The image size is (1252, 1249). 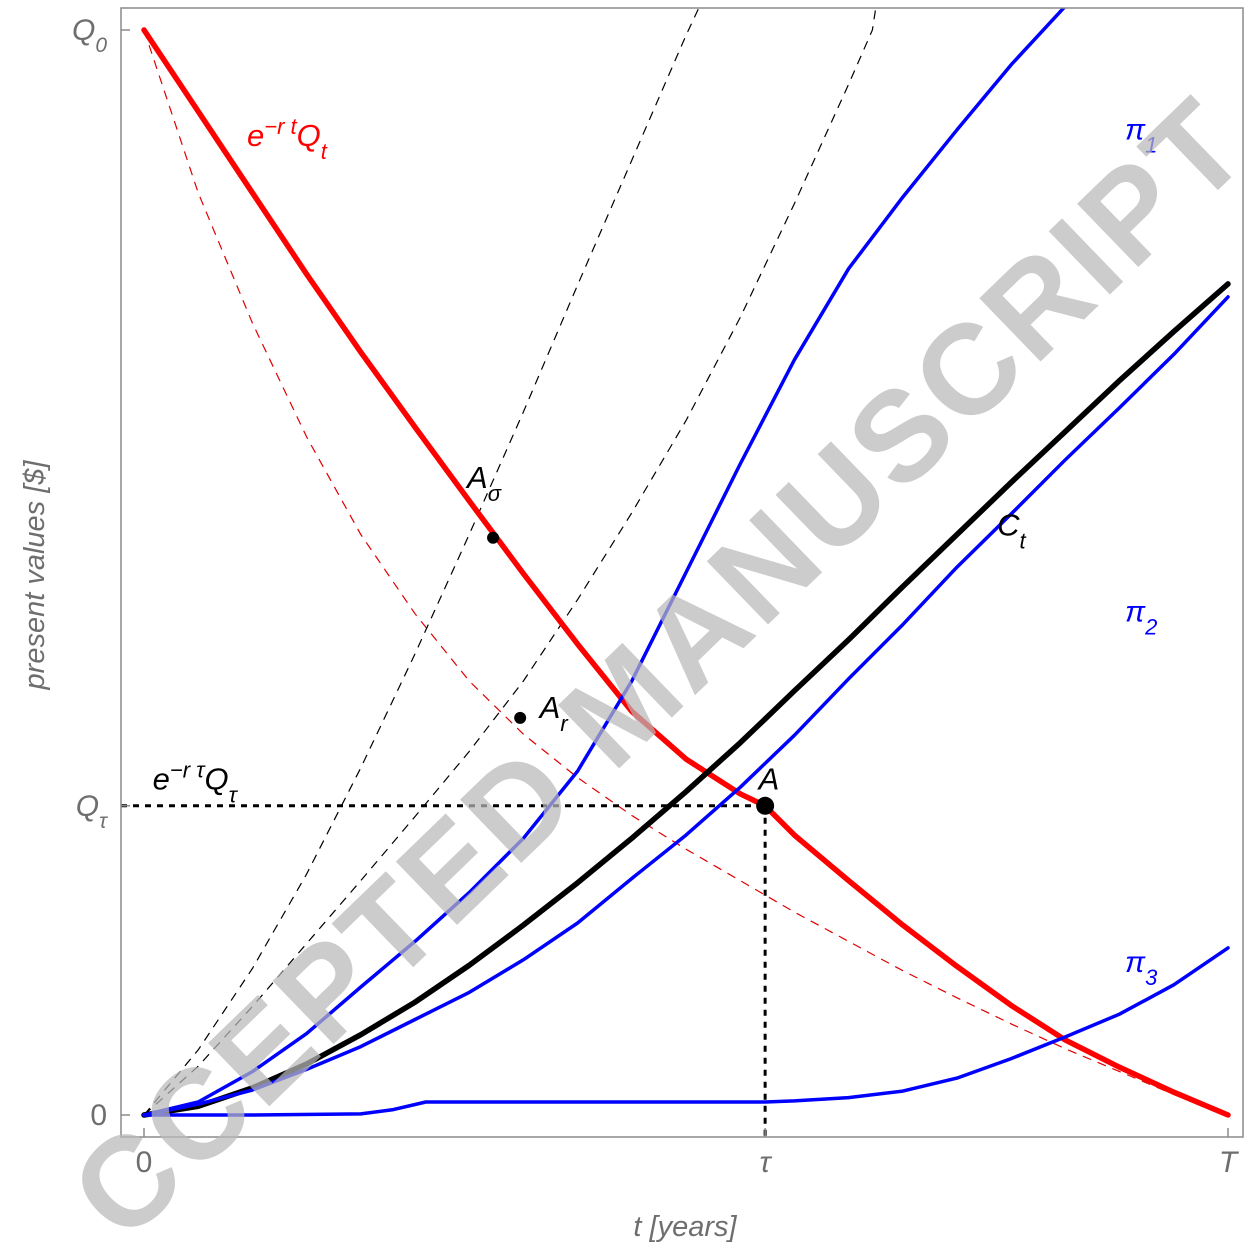 What do you see at coordinates (35, 575) in the screenshot?
I see `y-axis-title: present values [$]` at bounding box center [35, 575].